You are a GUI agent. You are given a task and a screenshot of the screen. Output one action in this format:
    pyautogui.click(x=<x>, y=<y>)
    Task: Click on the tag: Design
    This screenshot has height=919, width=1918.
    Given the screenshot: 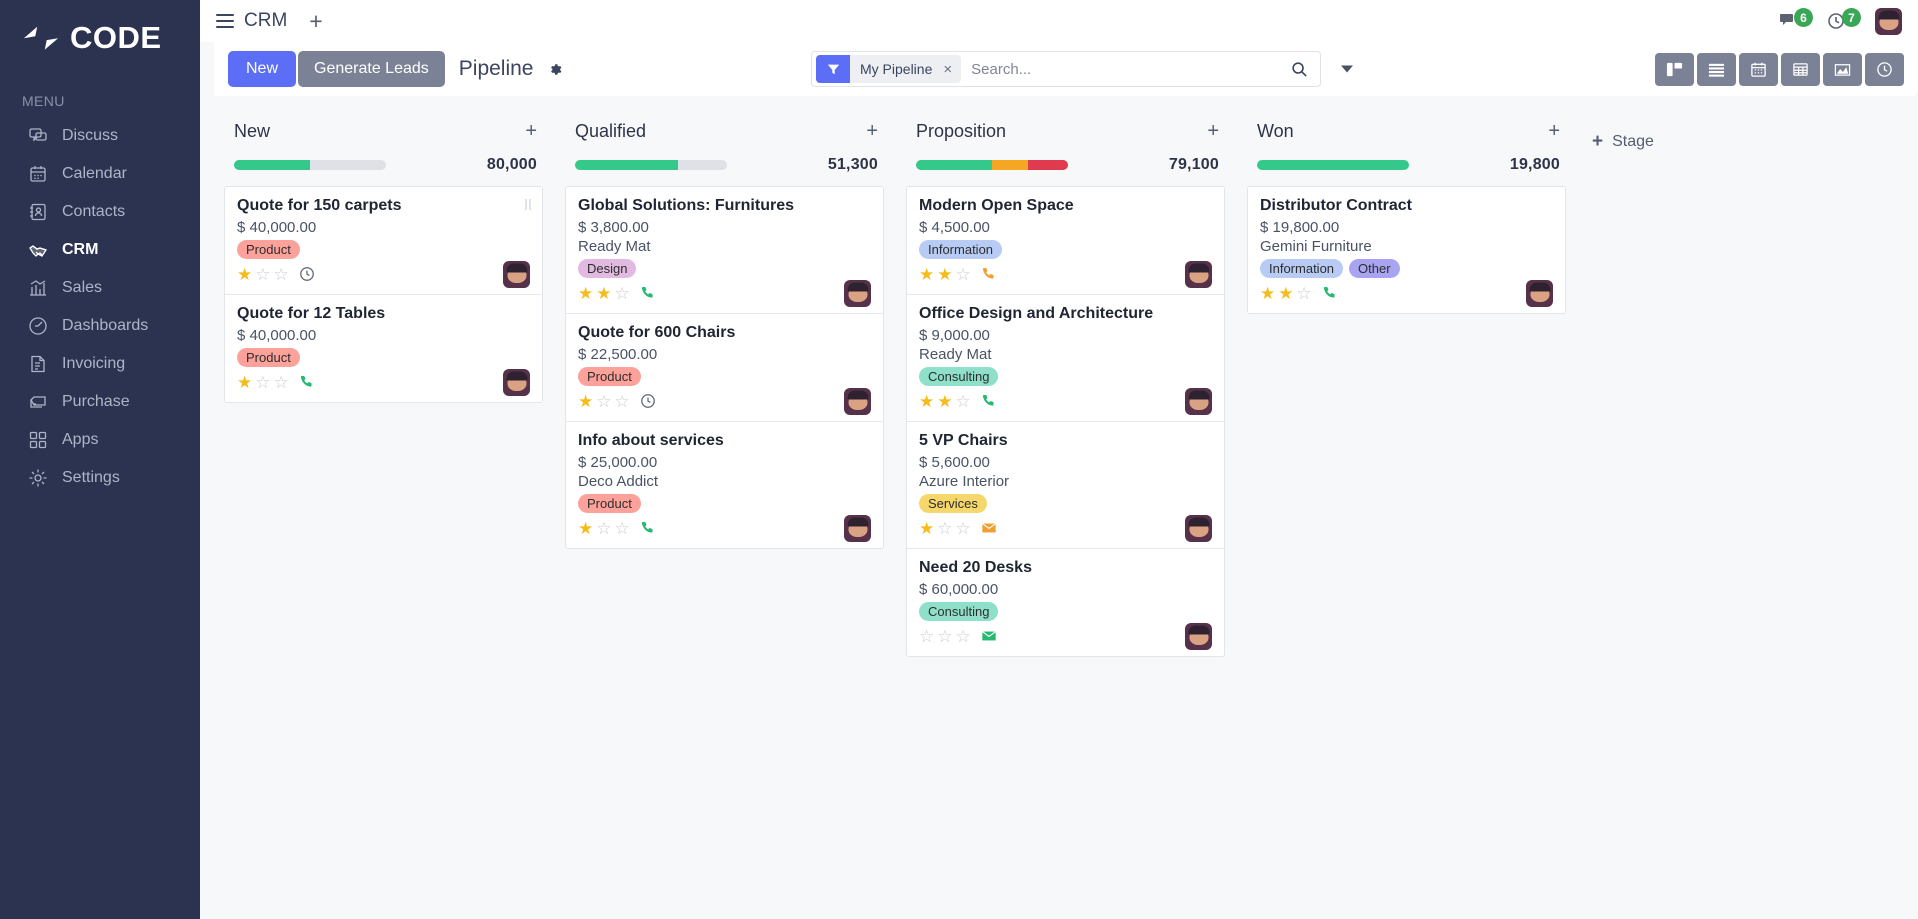 What is the action you would take?
    pyautogui.click(x=607, y=268)
    